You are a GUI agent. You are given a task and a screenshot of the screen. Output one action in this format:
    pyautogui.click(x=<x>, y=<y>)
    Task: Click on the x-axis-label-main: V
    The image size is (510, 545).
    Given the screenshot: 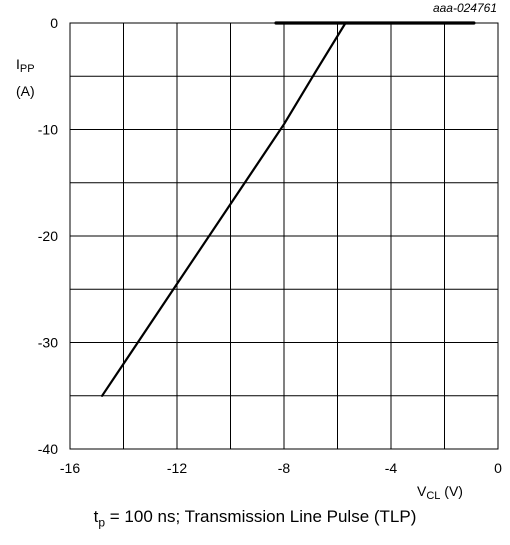 What is the action you would take?
    pyautogui.click(x=422, y=491)
    